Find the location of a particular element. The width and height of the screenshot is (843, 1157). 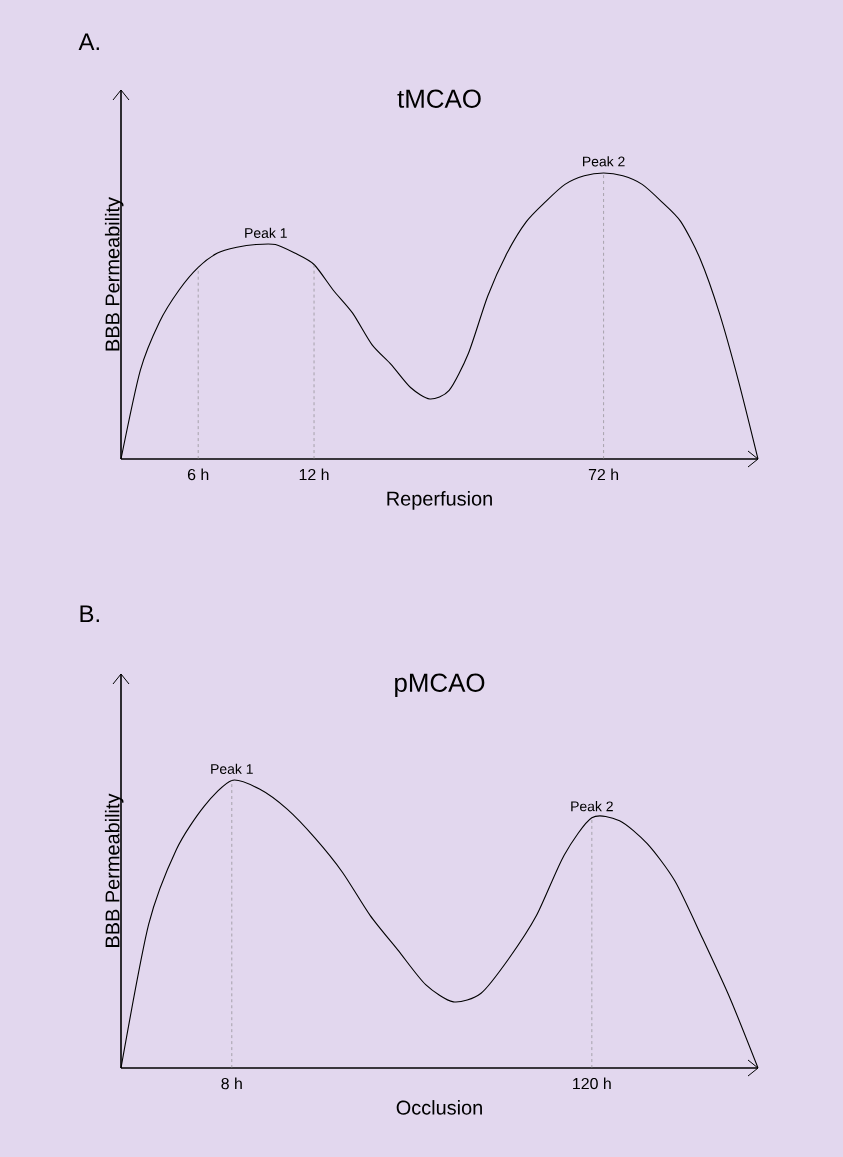

text: B. is located at coordinates (89, 613).